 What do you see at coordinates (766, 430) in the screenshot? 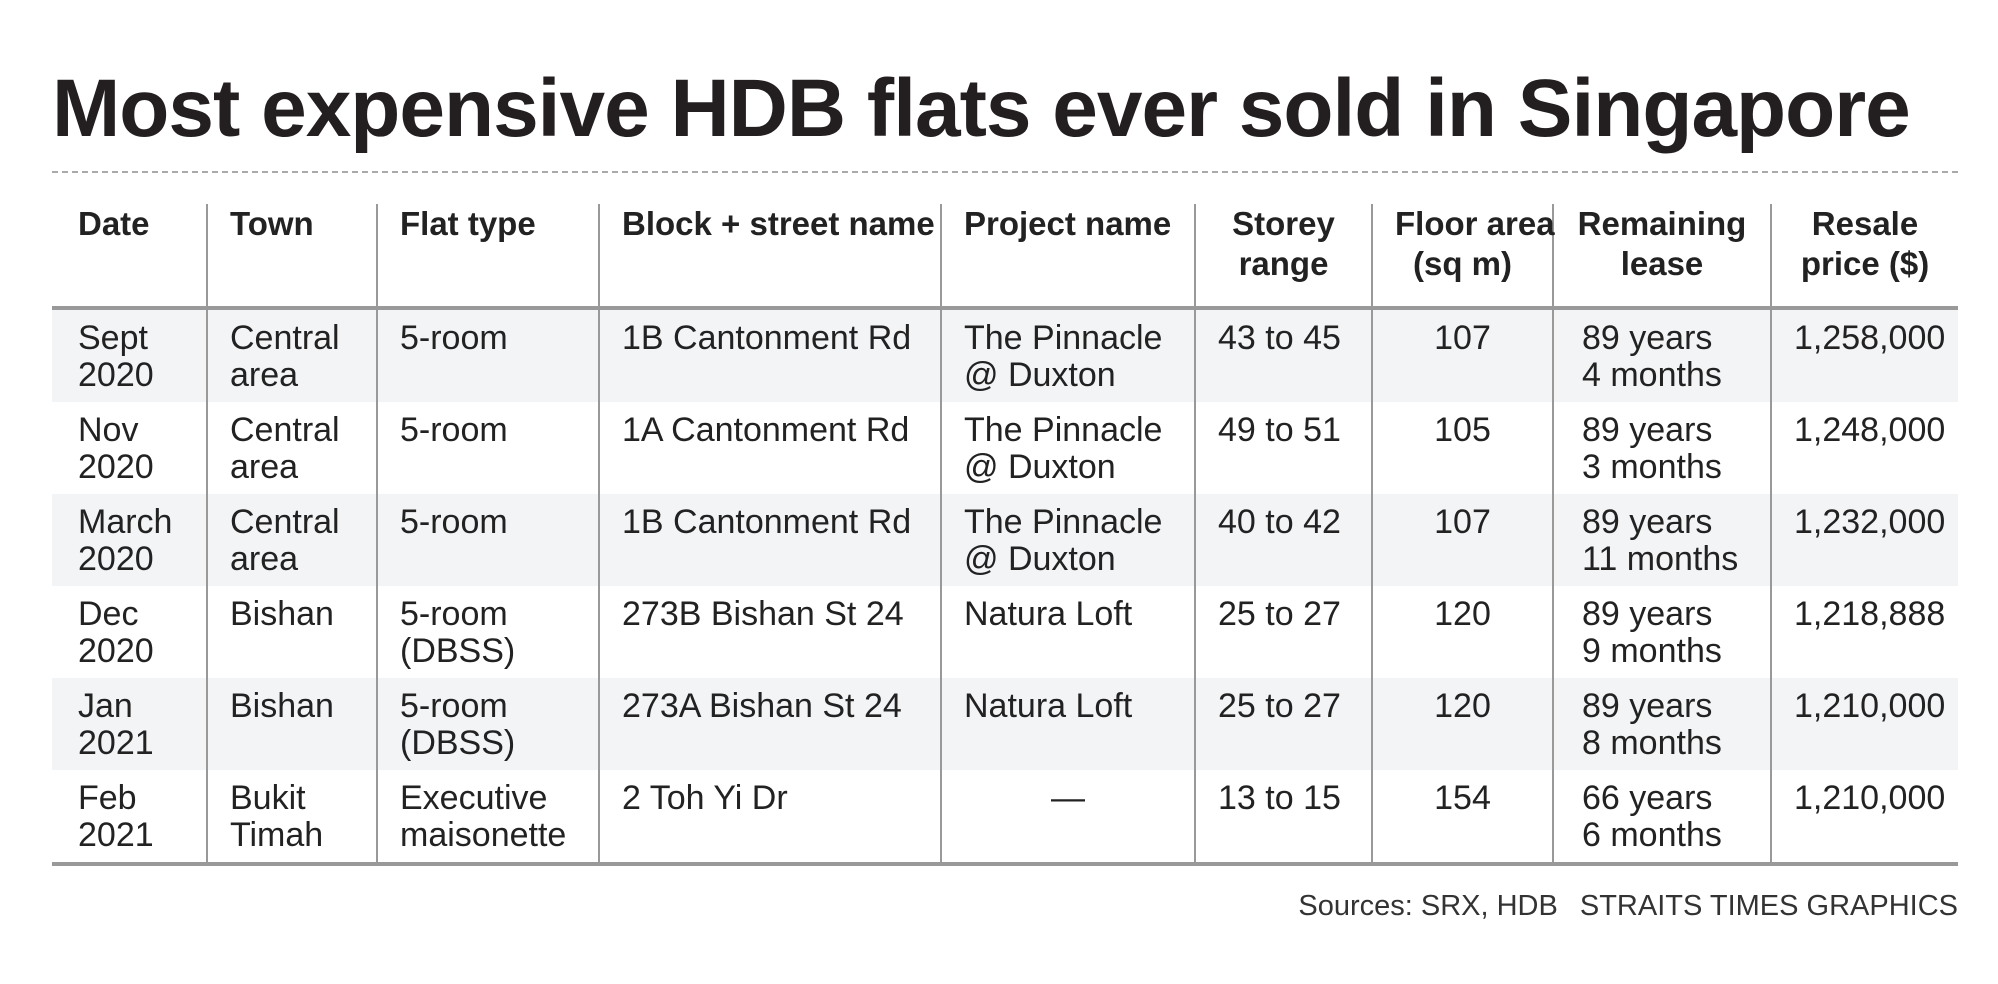
I see `cell-line: 1A Cantonment Rd` at bounding box center [766, 430].